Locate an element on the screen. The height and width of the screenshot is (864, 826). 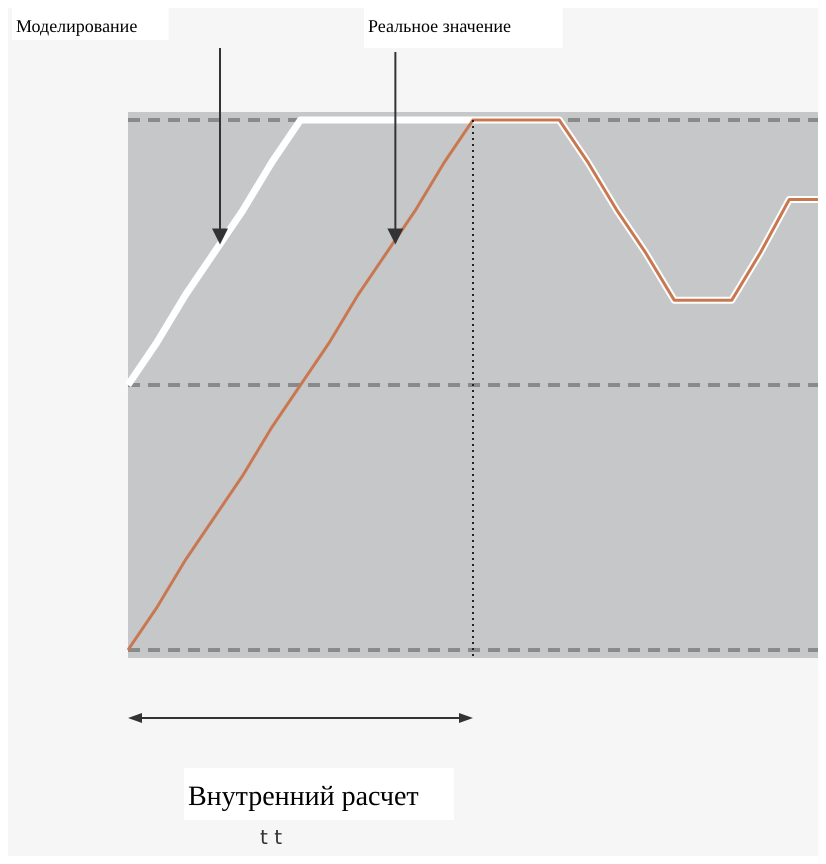
text: t t is located at coordinates (271, 837).